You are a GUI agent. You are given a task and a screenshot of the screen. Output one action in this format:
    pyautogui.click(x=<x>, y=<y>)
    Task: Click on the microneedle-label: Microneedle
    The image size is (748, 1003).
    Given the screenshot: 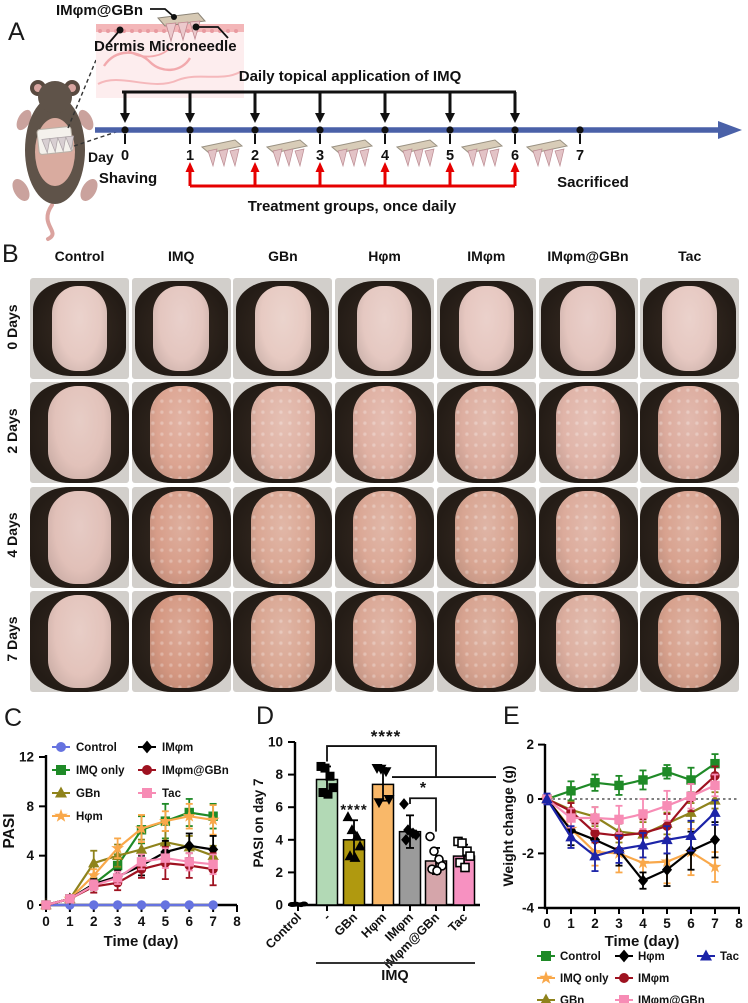 What is the action you would take?
    pyautogui.click(x=193, y=46)
    